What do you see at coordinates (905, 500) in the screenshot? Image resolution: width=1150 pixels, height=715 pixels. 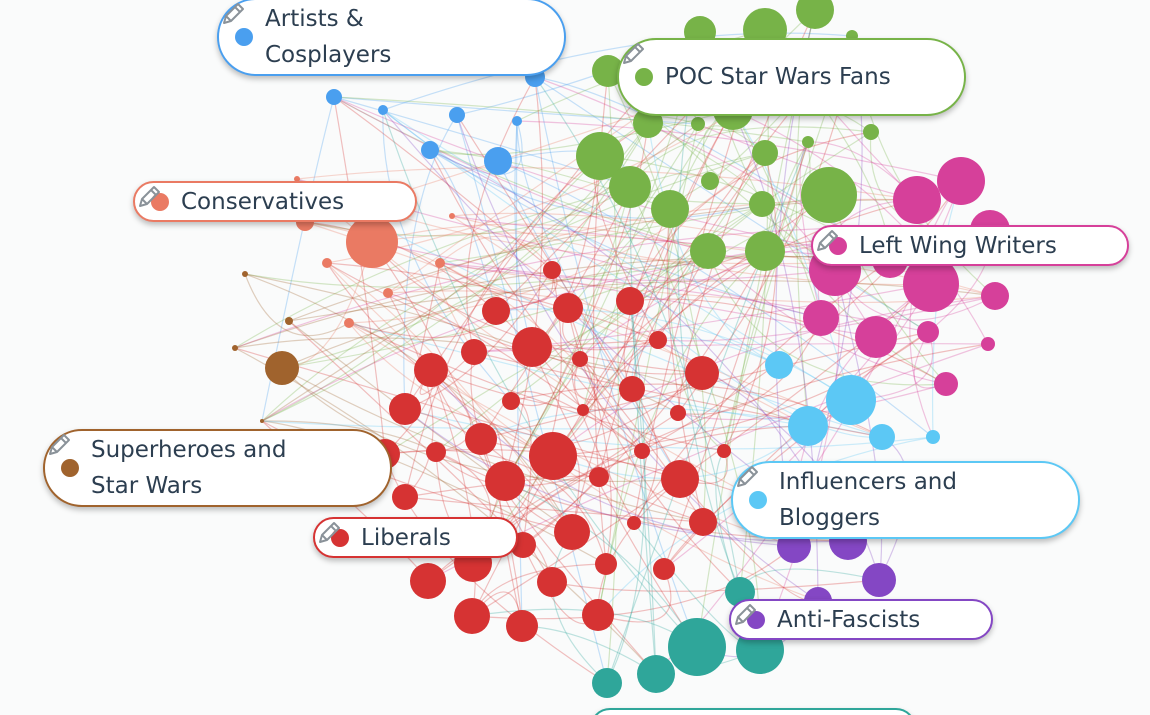 I see `cluster-pill: Influencers and Bloggers` at bounding box center [905, 500].